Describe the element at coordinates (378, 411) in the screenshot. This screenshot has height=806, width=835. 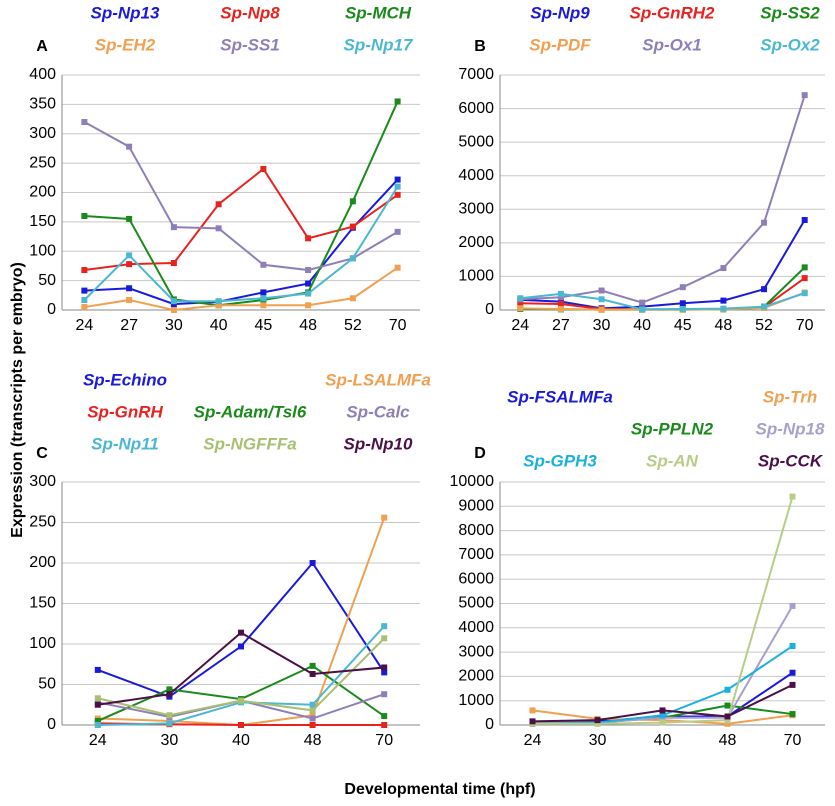
I see `legend-entry: Sp-Calc` at that location.